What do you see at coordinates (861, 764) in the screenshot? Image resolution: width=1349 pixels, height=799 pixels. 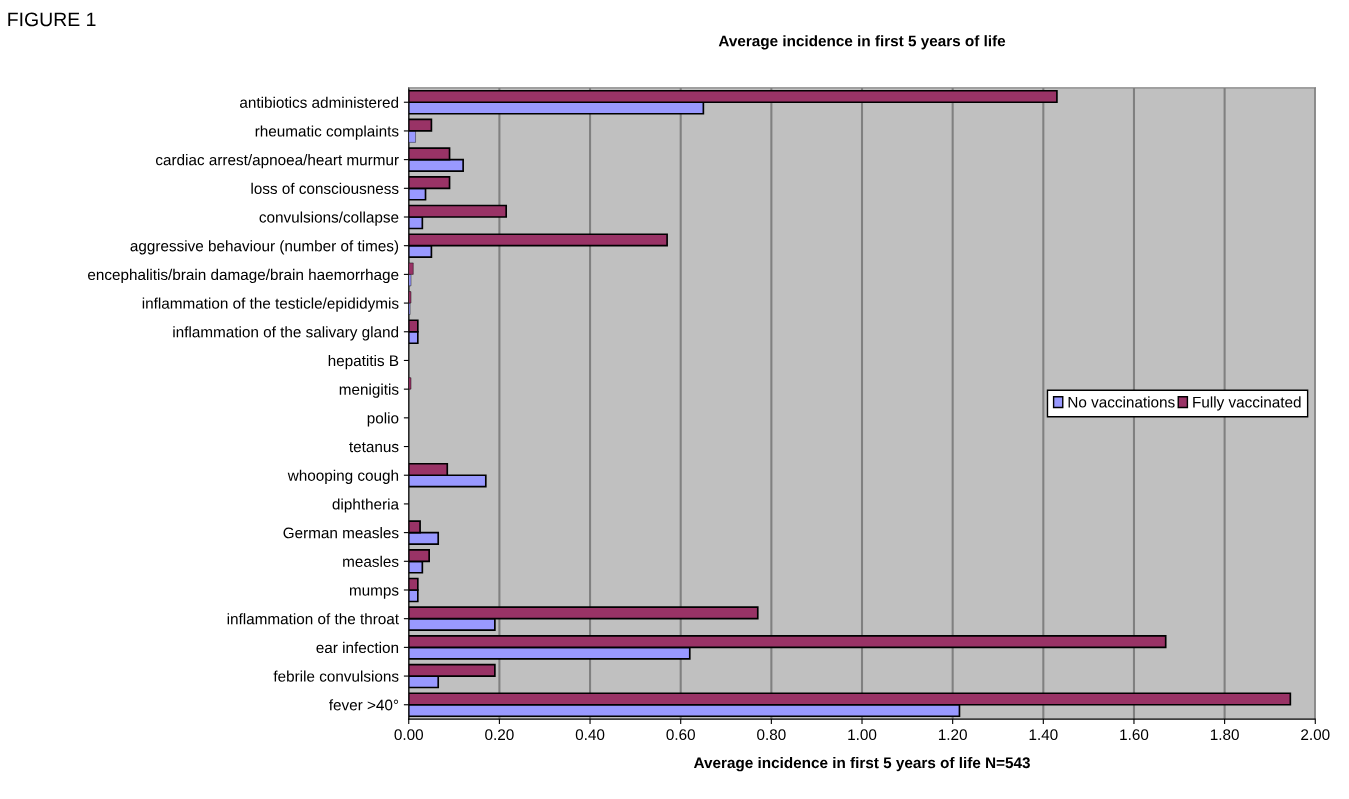 I see `x-axis-title: Average incidence in first 5 years of life N=543` at bounding box center [861, 764].